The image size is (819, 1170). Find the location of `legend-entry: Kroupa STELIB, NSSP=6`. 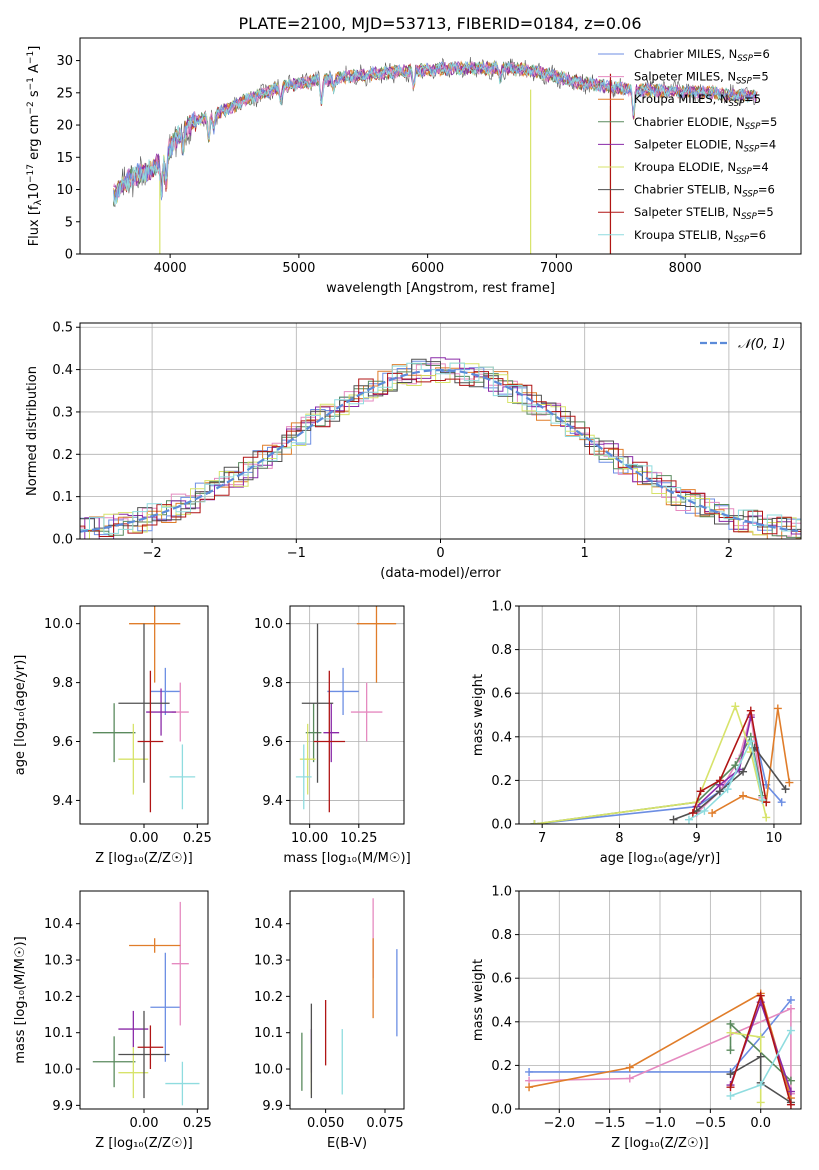

legend-entry: Kroupa STELIB, NSSP=6 is located at coordinates (700, 236).